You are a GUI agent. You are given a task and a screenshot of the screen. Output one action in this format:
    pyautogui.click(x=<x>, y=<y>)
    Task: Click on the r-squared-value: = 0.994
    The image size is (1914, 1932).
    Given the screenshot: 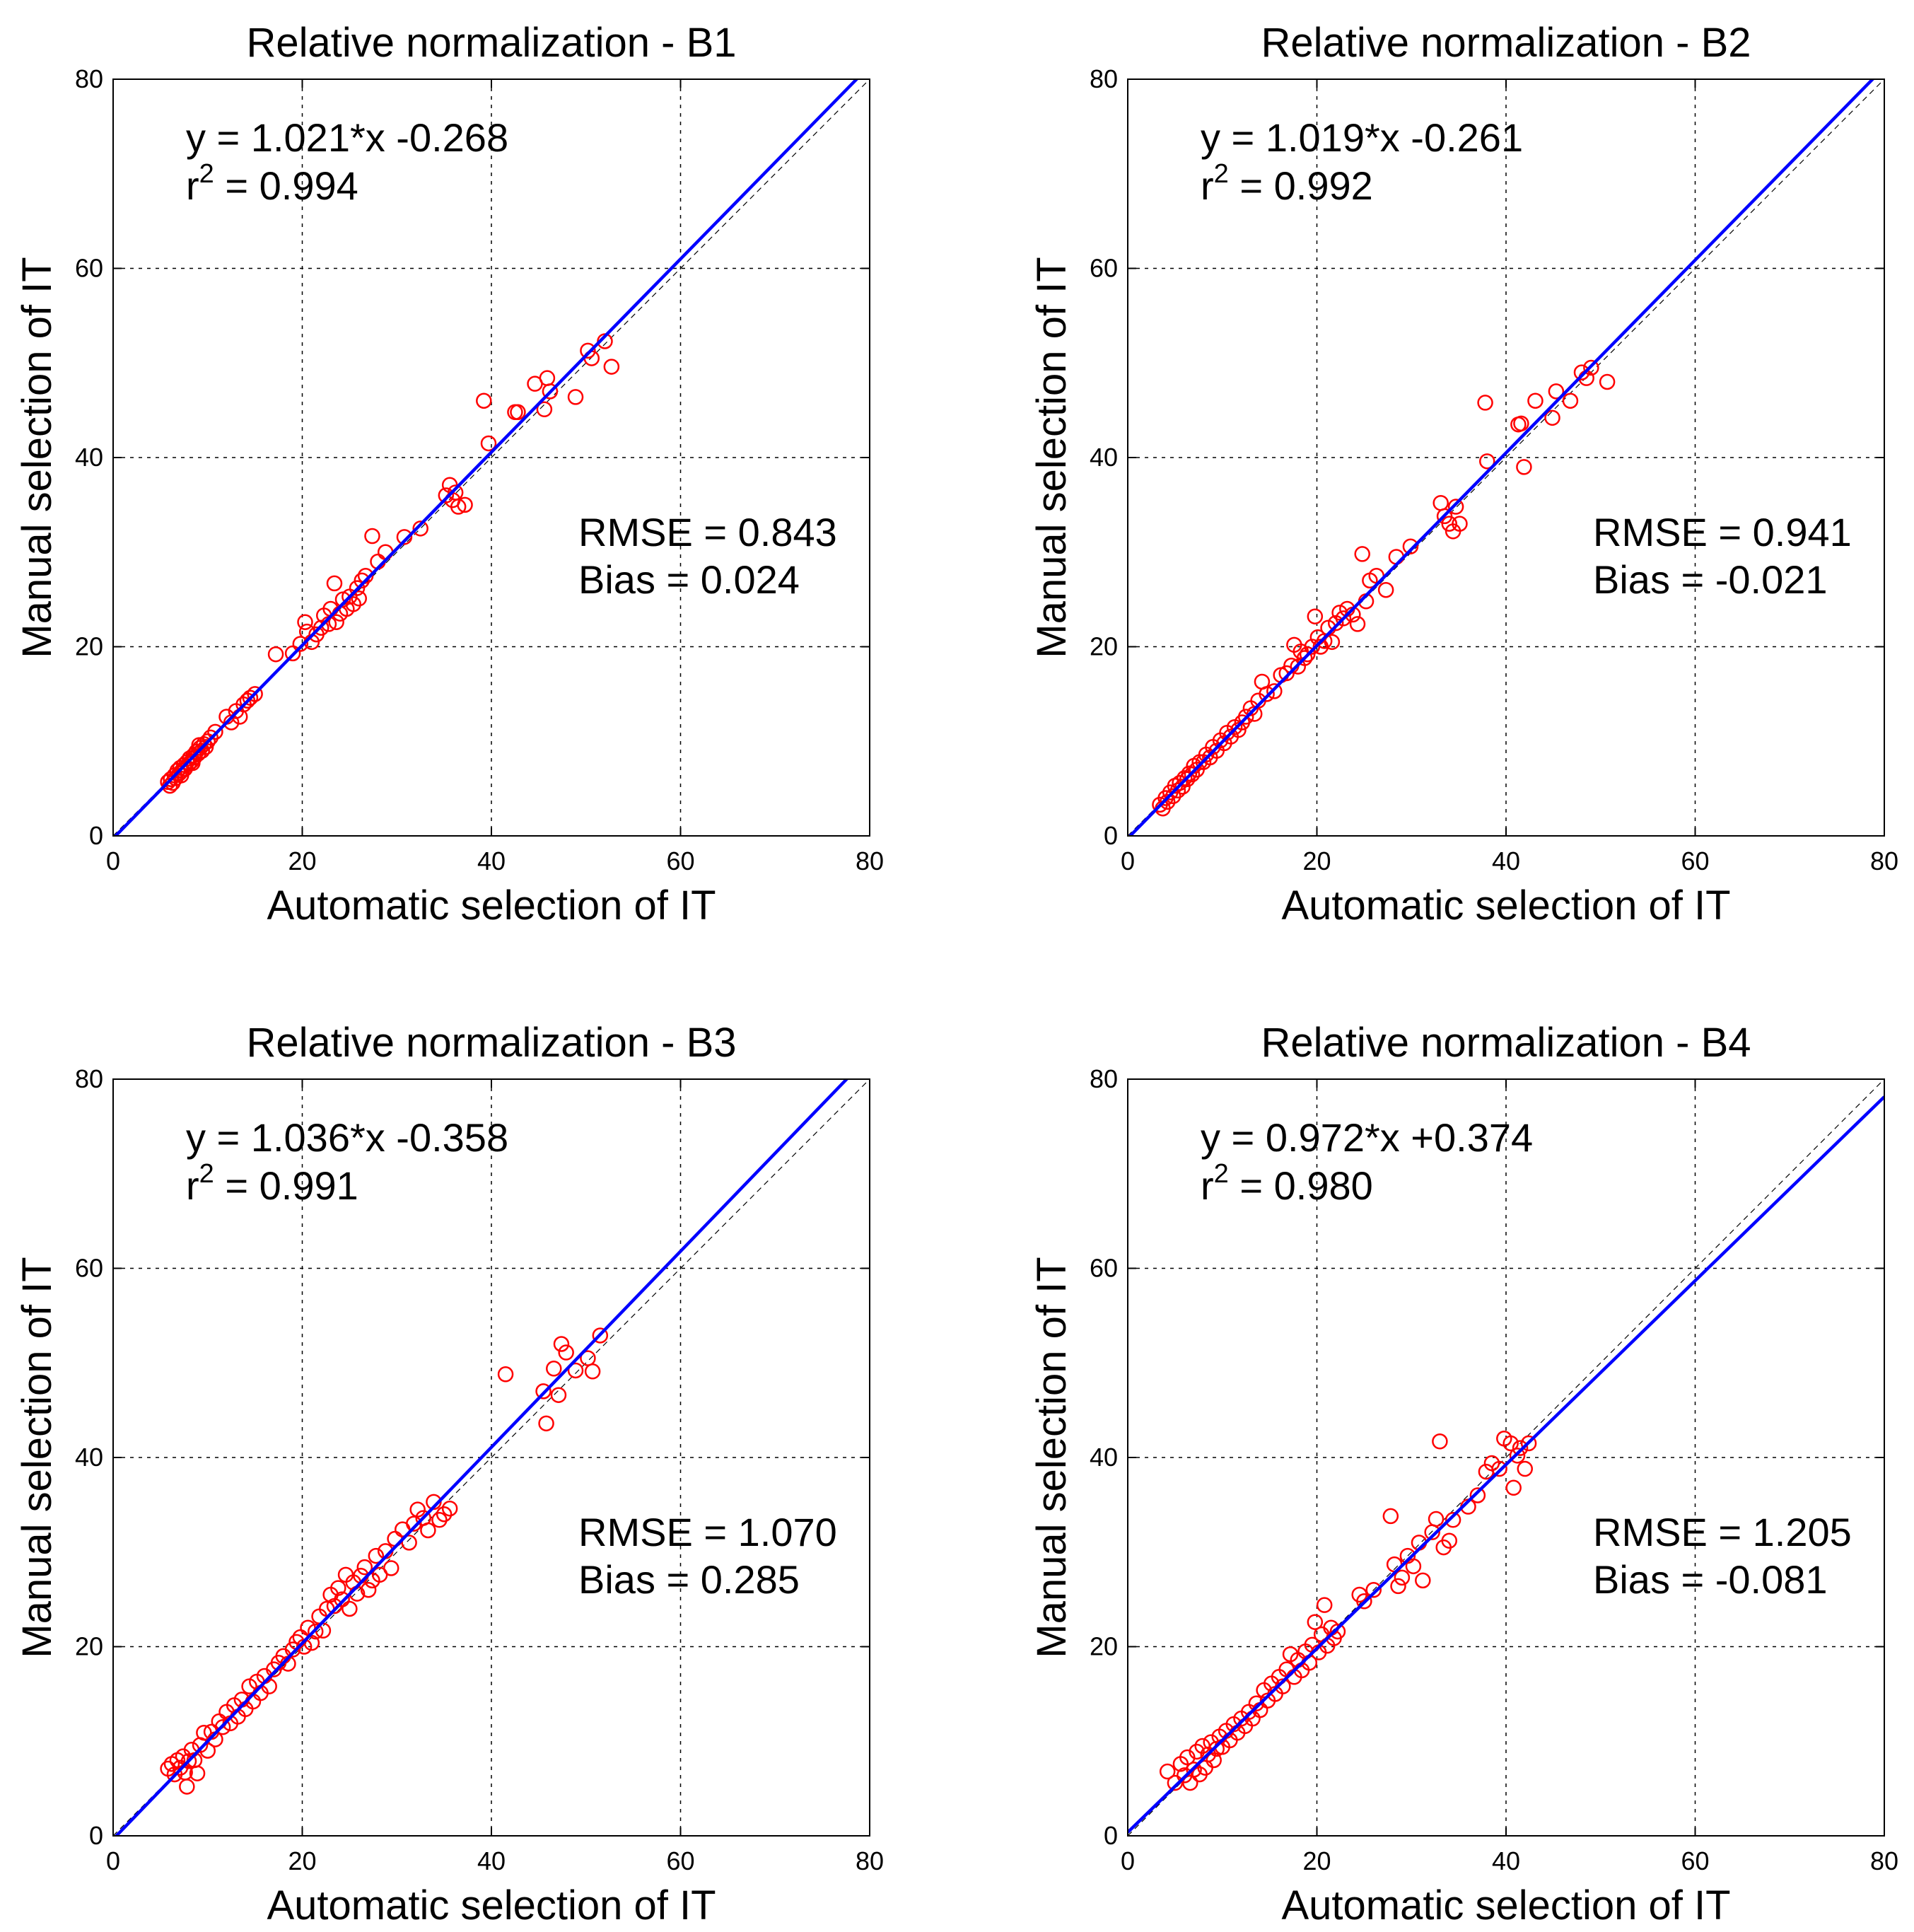 What is the action you would take?
    pyautogui.click(x=286, y=185)
    